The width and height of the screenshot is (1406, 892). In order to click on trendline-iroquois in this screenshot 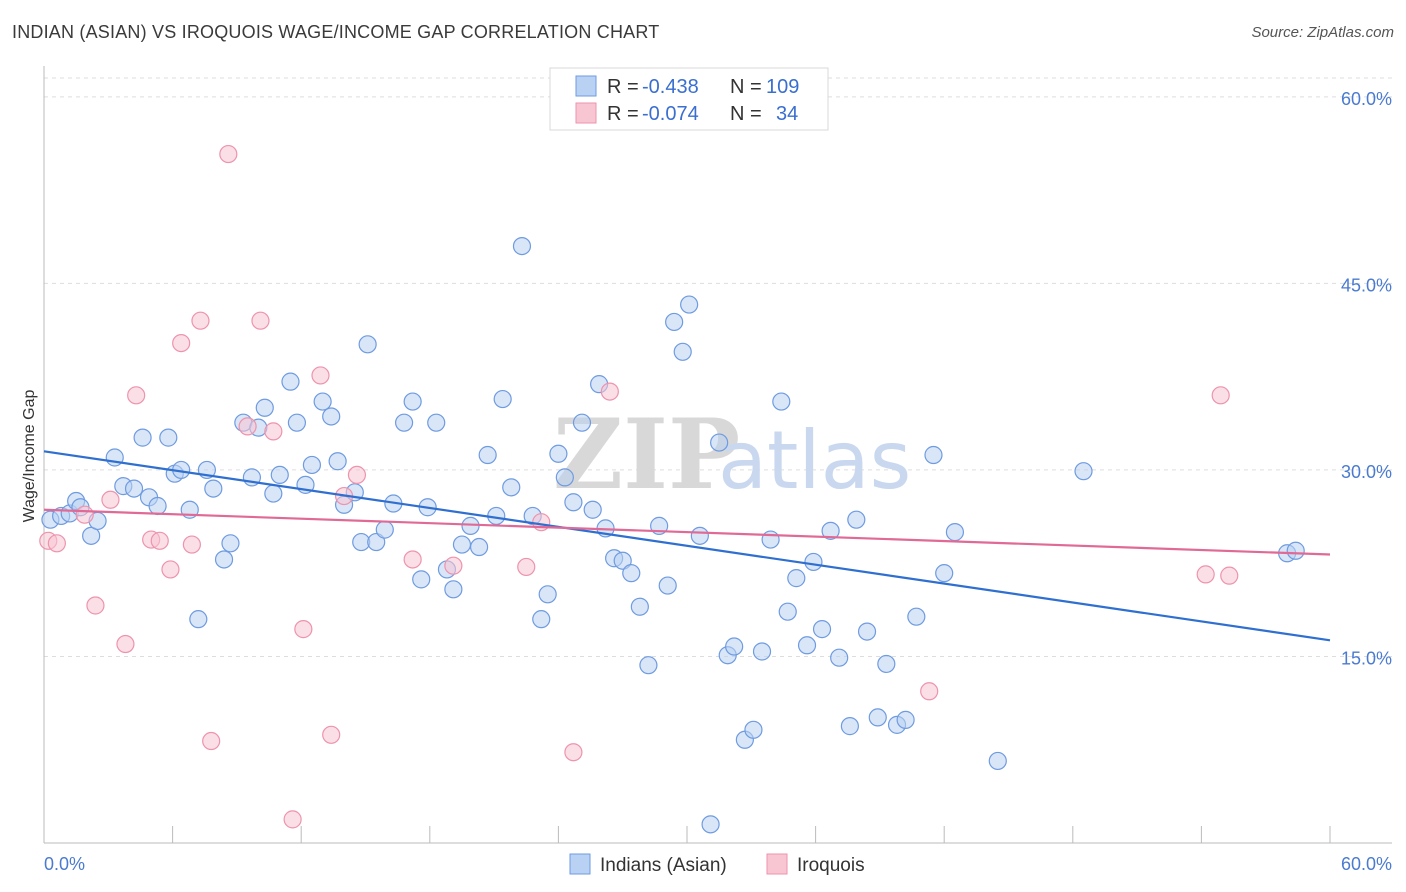, I will do `click(687, 532)`.